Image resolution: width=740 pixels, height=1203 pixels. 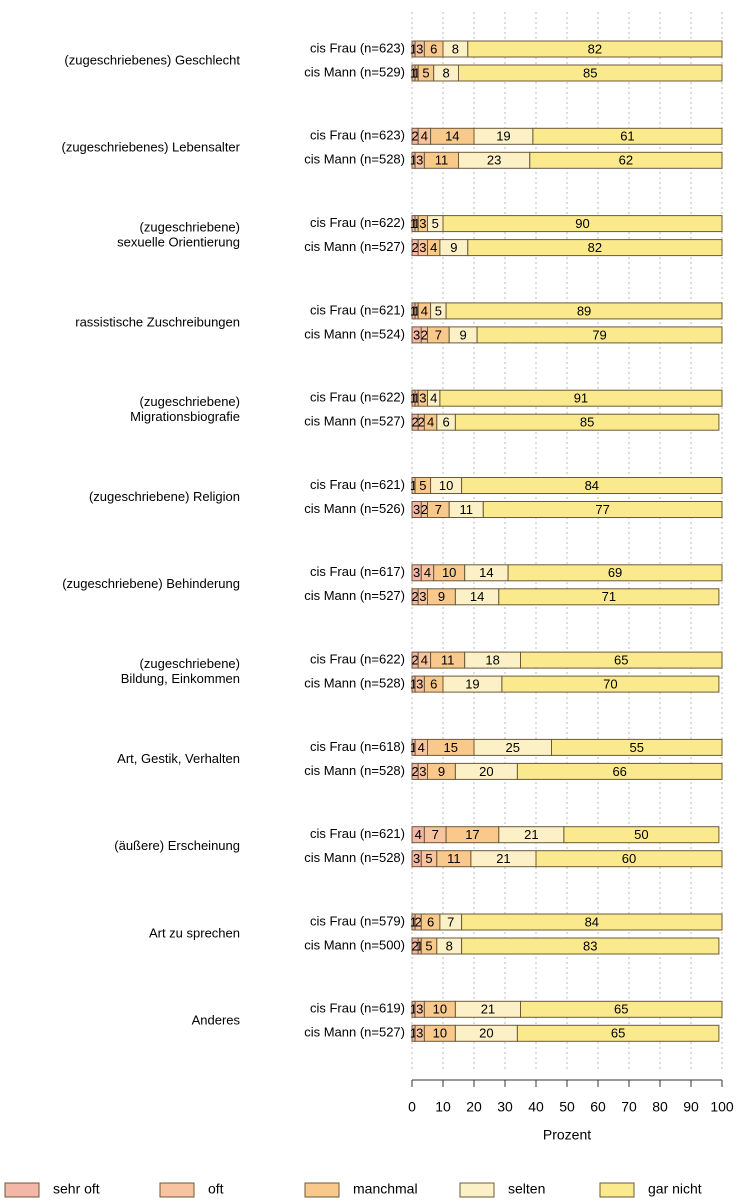 I want to click on group-label: Art zu sprechen, so click(x=194, y=932).